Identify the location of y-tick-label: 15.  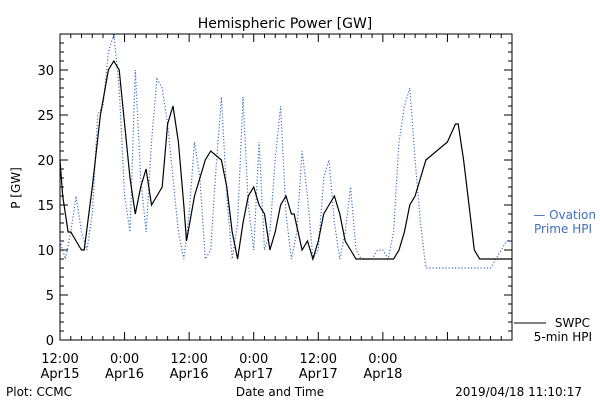
(45, 206).